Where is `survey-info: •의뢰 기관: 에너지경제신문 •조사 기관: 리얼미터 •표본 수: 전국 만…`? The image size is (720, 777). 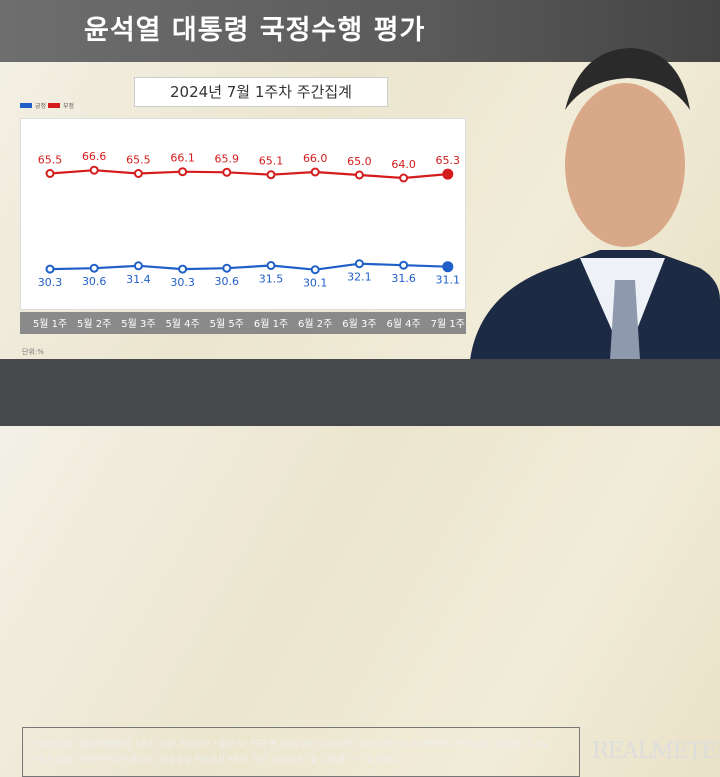 survey-info: •의뢰 기관: 에너지경제신문 •조사 기관: 리얼미터 •표본 수: 전국 만… is located at coordinates (301, 752).